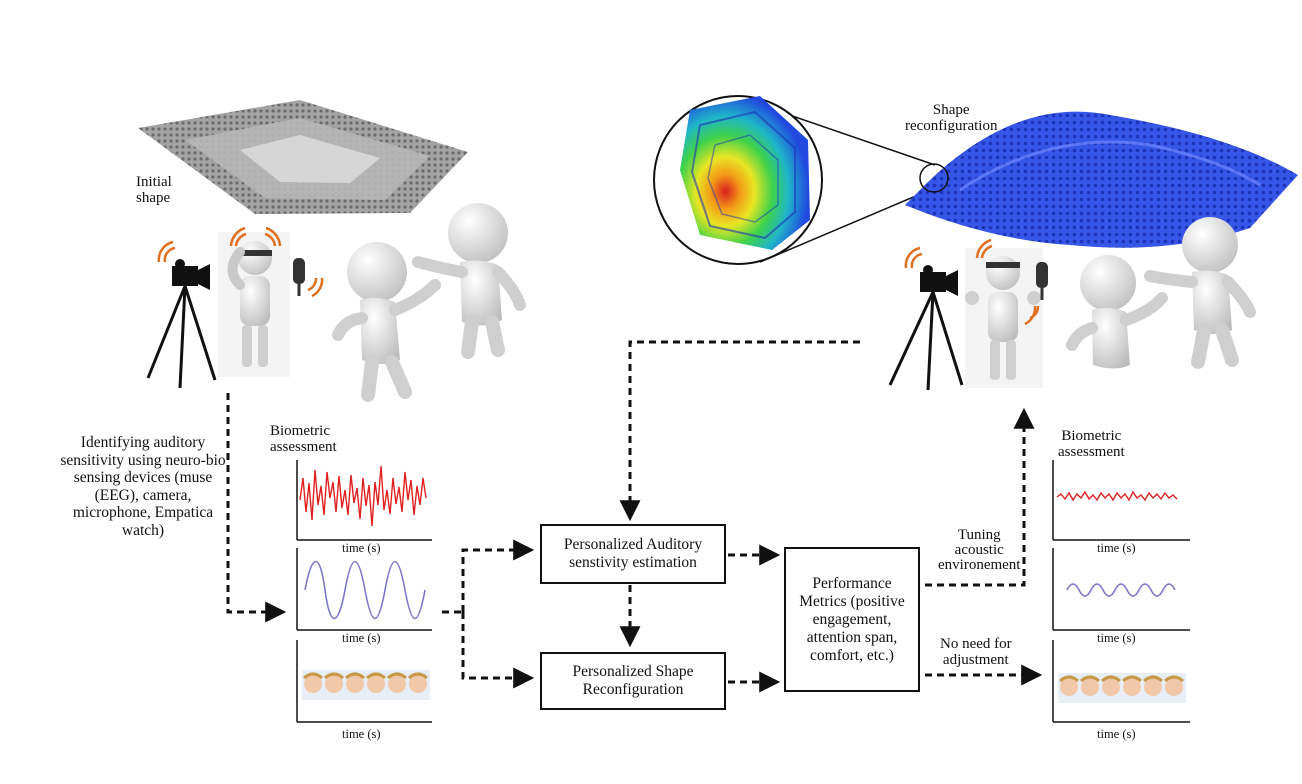 This screenshot has width=1302, height=784. What do you see at coordinates (1116, 548) in the screenshot?
I see `right-xlabel-1: time (s)` at bounding box center [1116, 548].